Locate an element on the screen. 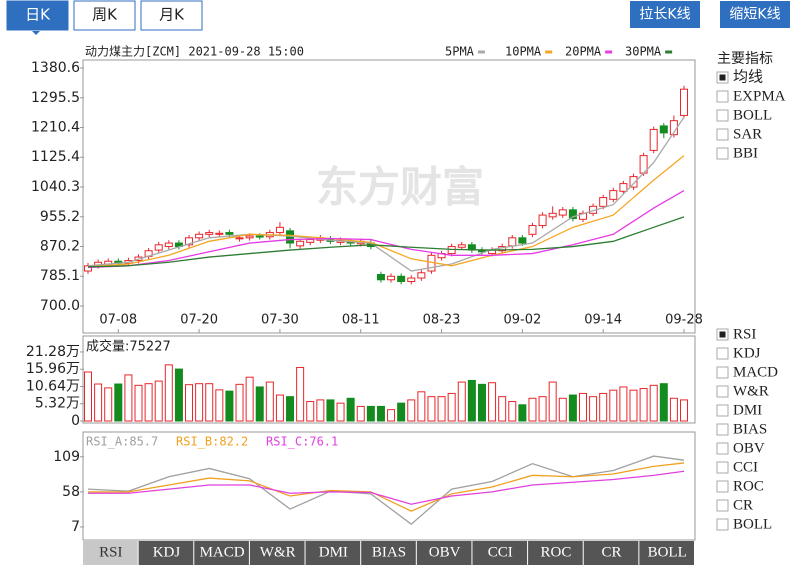 This screenshot has height=587, width=799. button-label: 缩短K线 is located at coordinates (754, 15).